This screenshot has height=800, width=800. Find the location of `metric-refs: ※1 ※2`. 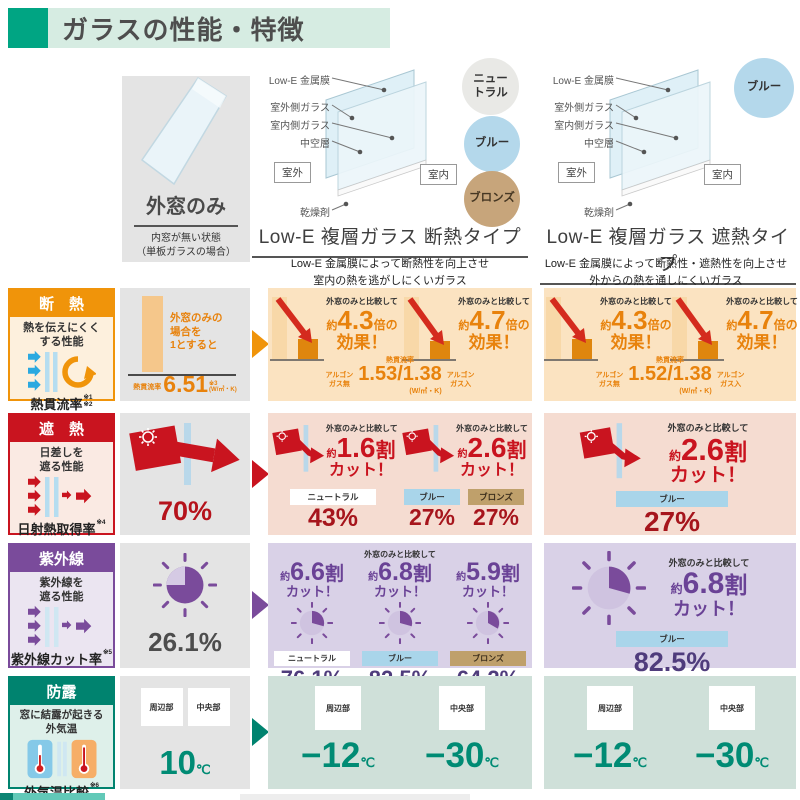

metric-refs: ※1 ※2 is located at coordinates (88, 401).